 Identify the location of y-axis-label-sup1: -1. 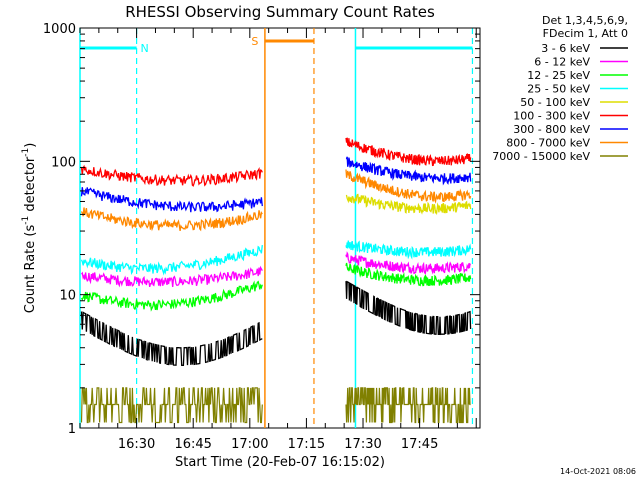
(26, 220).